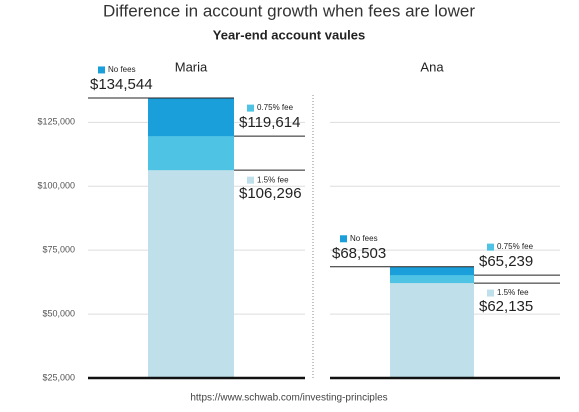 The height and width of the screenshot is (412, 579). I want to click on y-tick-label: $50,000, so click(58, 313).